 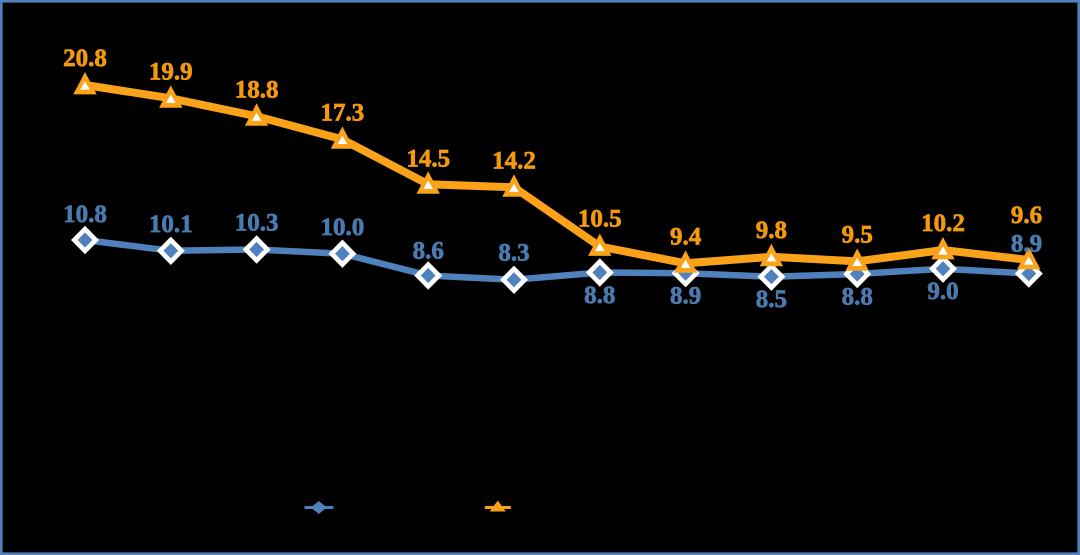 I want to click on svg-text: 9.0, so click(x=942, y=291).